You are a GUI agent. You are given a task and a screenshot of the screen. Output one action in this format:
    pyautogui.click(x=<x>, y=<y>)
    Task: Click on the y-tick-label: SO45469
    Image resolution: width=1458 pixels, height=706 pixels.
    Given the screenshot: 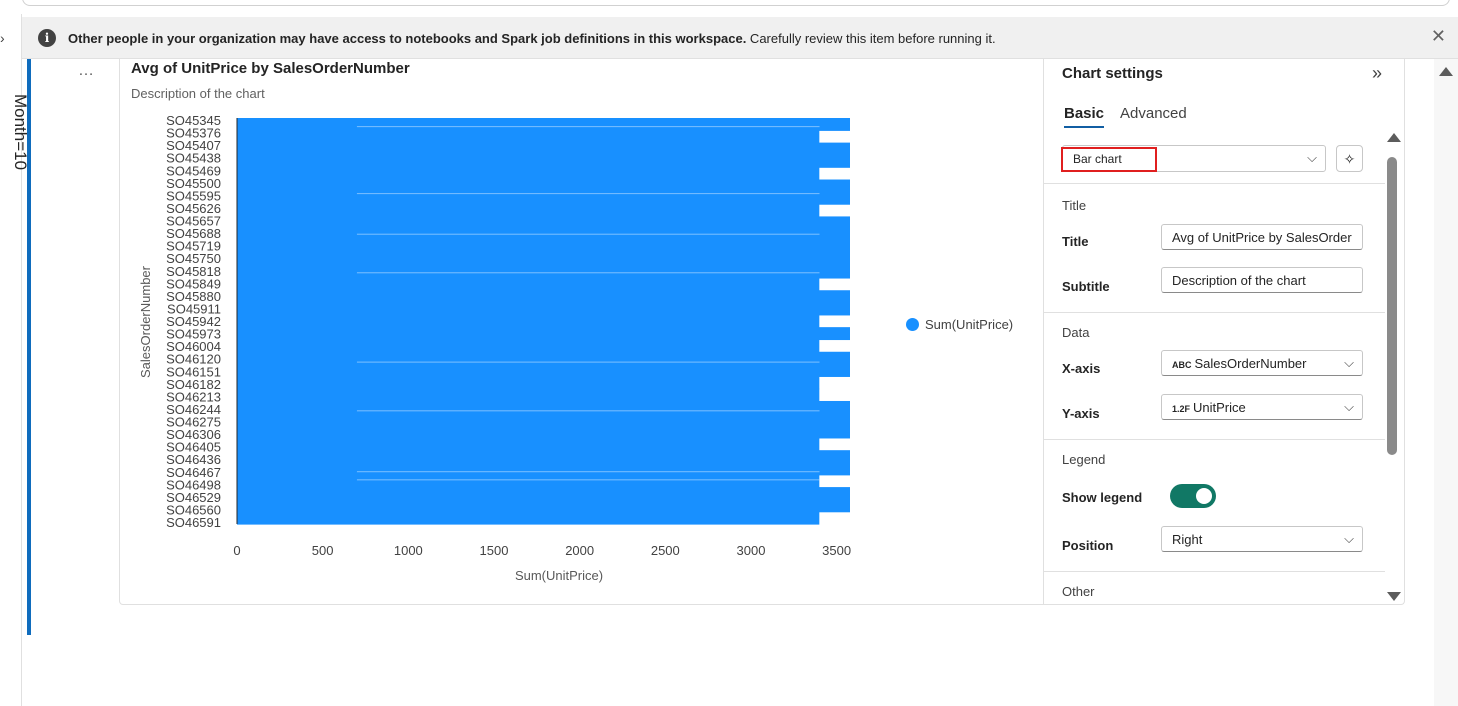 What is the action you would take?
    pyautogui.click(x=193, y=170)
    